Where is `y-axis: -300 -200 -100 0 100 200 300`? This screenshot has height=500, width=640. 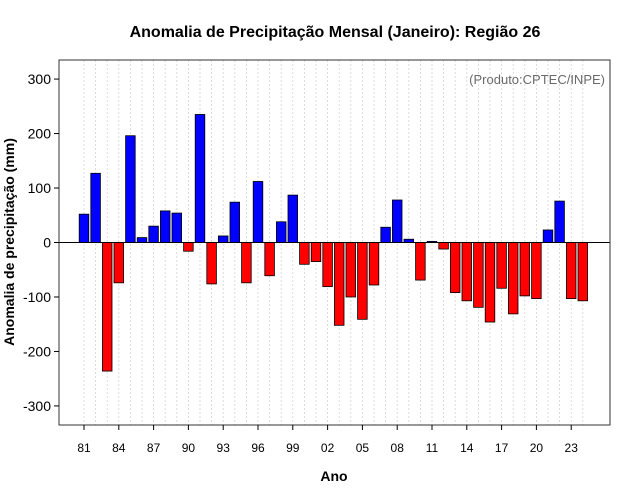
y-axis: -300 -200 -100 0 100 200 300 is located at coordinates (41, 242).